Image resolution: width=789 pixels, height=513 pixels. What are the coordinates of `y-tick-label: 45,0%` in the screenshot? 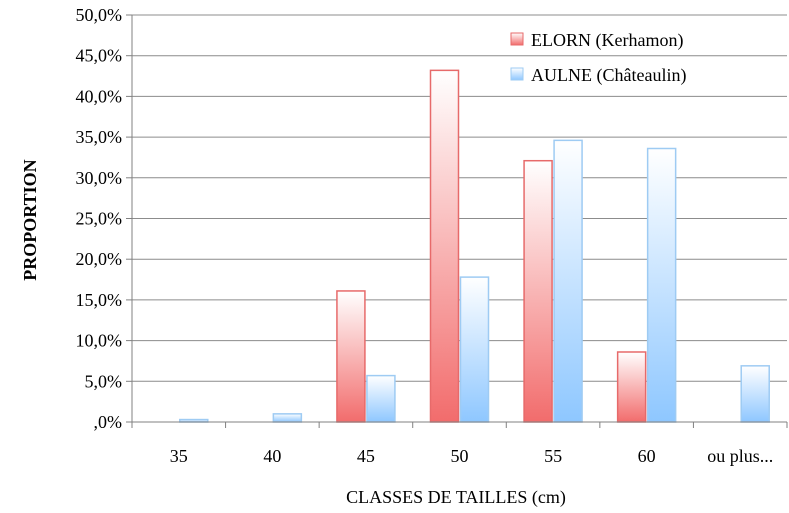 It's located at (99, 56).